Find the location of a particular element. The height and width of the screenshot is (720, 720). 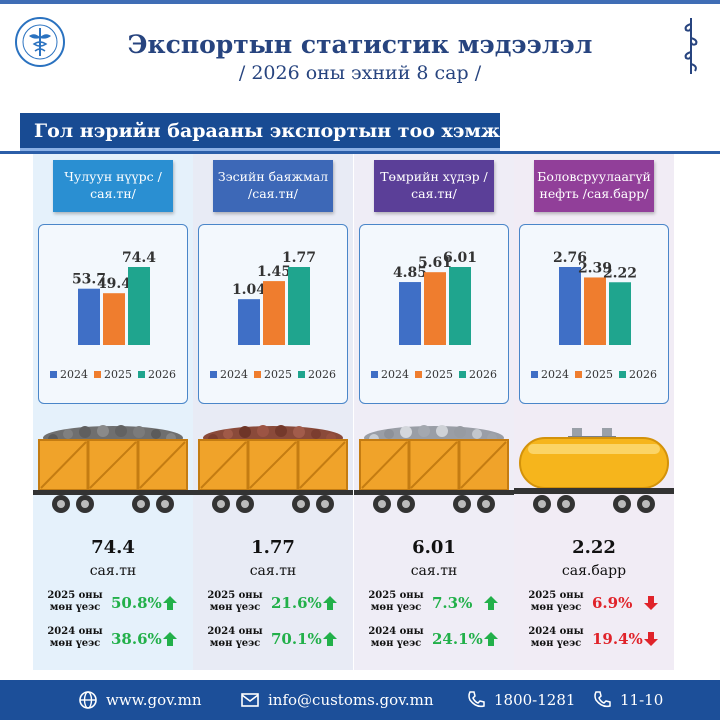

export-value: 1.77 is located at coordinates (273, 547).